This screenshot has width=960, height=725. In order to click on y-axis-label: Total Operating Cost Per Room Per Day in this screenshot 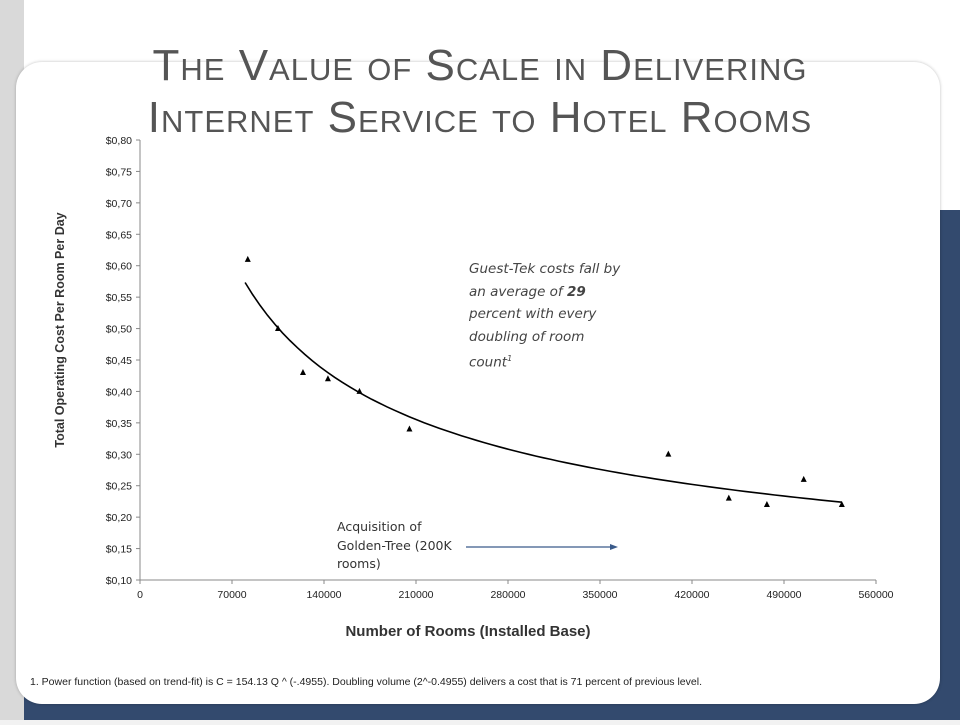, I will do `click(60, 329)`.